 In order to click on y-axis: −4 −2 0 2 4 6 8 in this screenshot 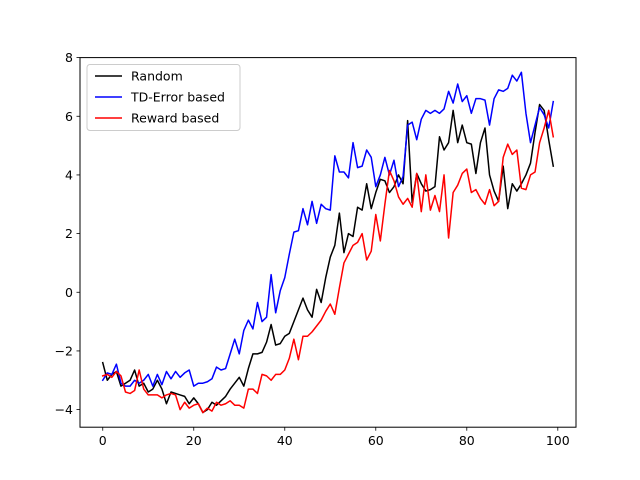, I will do `click(67, 233)`.